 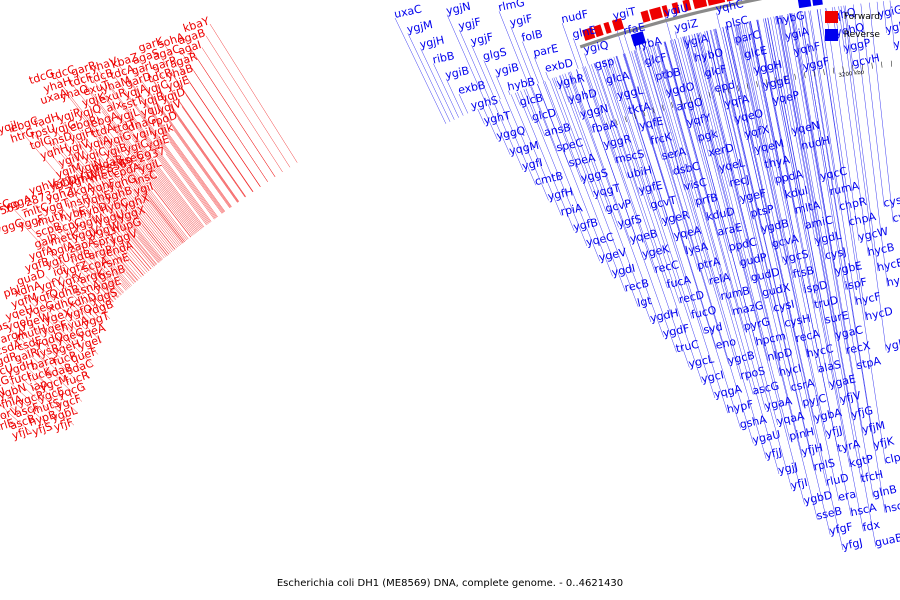 What do you see at coordinates (150, 110) in the screenshot?
I see `gene-label-yqjJ: yqjJ` at bounding box center [150, 110].